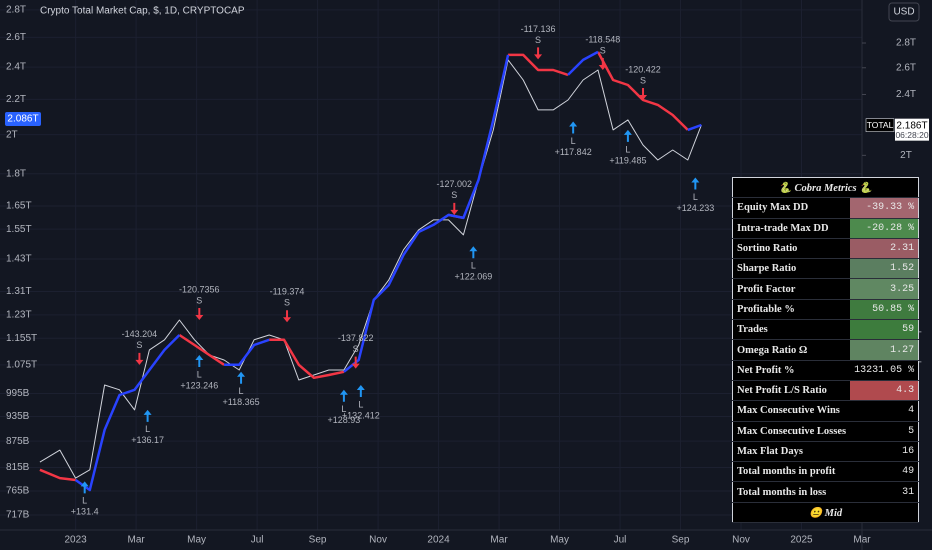 This screenshot has width=932, height=550. What do you see at coordinates (791, 452) in the screenshot?
I see `metric-label: Max Flat Days` at bounding box center [791, 452].